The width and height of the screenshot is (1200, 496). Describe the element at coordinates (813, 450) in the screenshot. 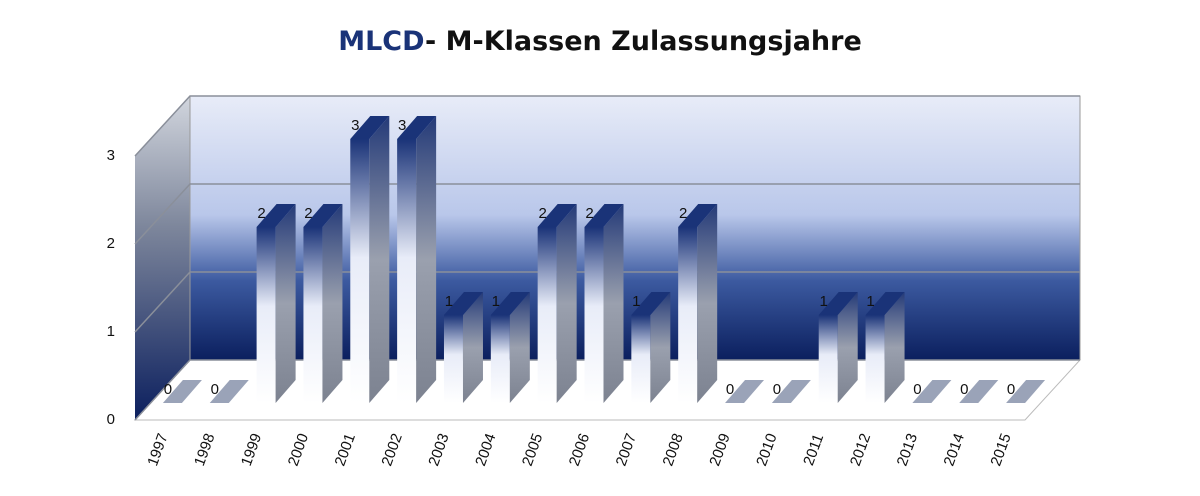

I see `x-tick-label: 2011` at that location.